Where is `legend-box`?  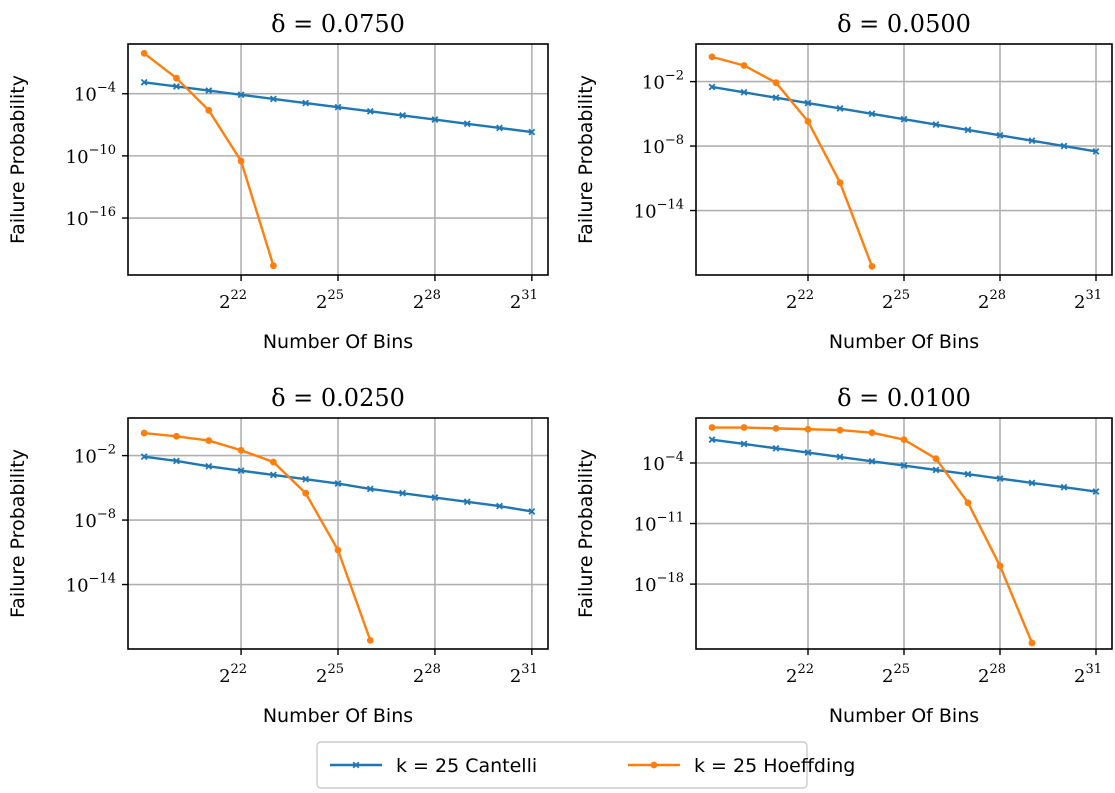
legend-box is located at coordinates (562, 765).